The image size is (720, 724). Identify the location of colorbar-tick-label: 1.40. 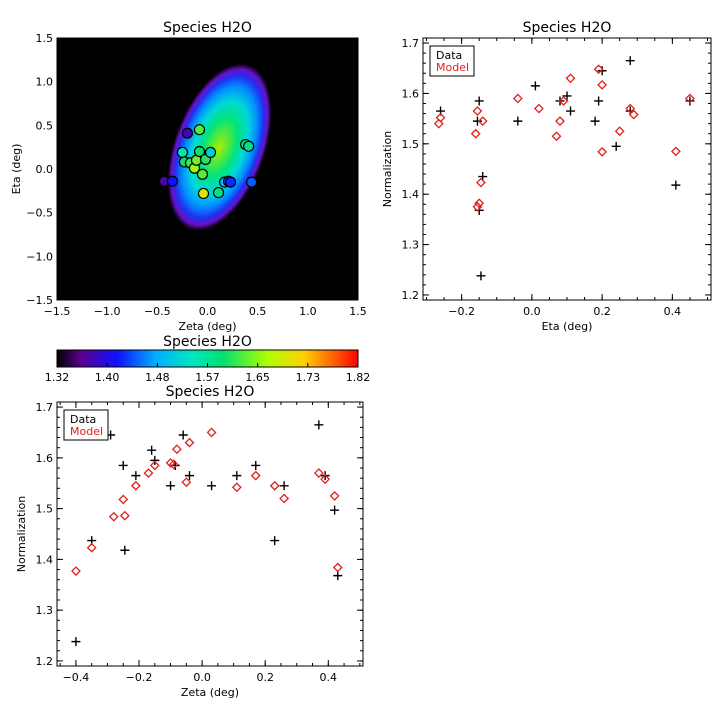
(107, 377).